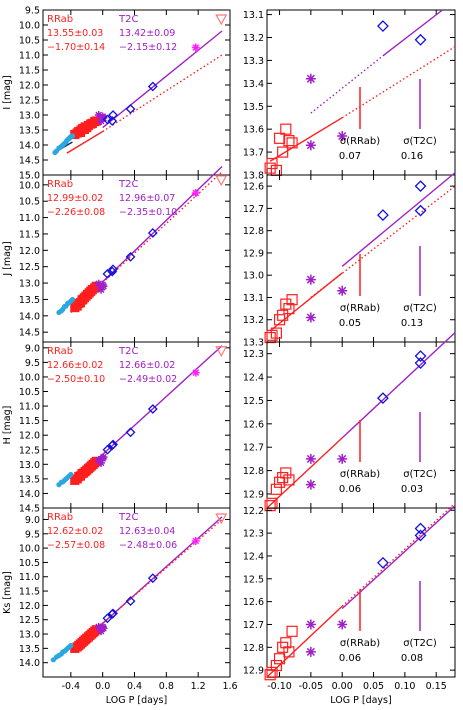 The width and height of the screenshot is (463, 710). What do you see at coordinates (29, 465) in the screenshot?
I see `ytick-label-H-left-8: 13.0` at bounding box center [29, 465].